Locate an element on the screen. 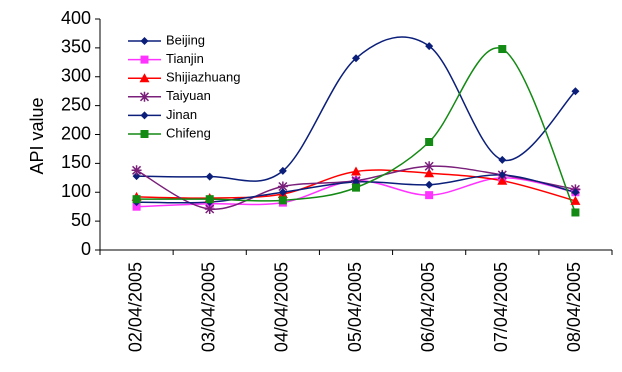 This screenshot has width=622, height=372. legend-marker-shijiazhuang is located at coordinates (144, 78).